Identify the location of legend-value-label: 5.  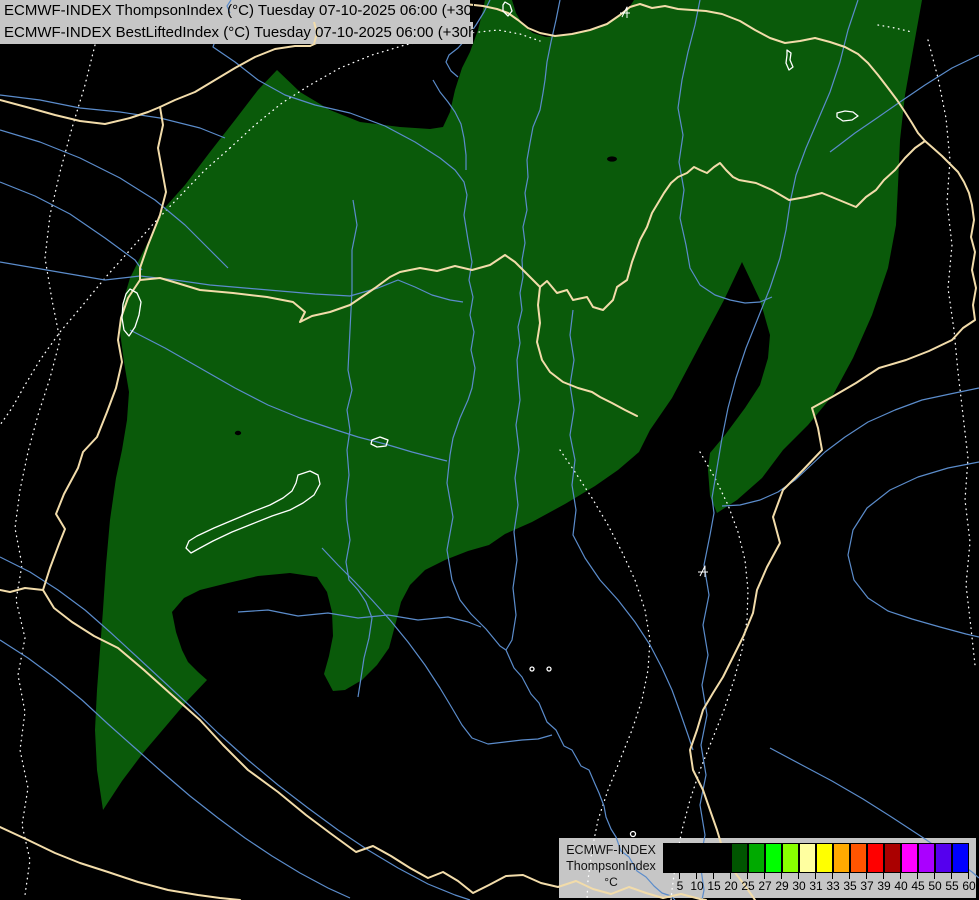
(680, 886).